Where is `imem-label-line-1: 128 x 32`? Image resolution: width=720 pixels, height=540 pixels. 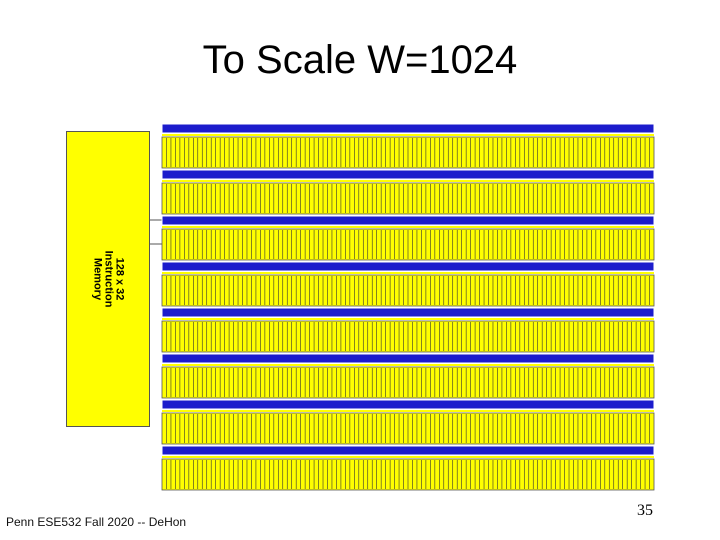
imem-label-line-1: 128 x 32 is located at coordinates (119, 279).